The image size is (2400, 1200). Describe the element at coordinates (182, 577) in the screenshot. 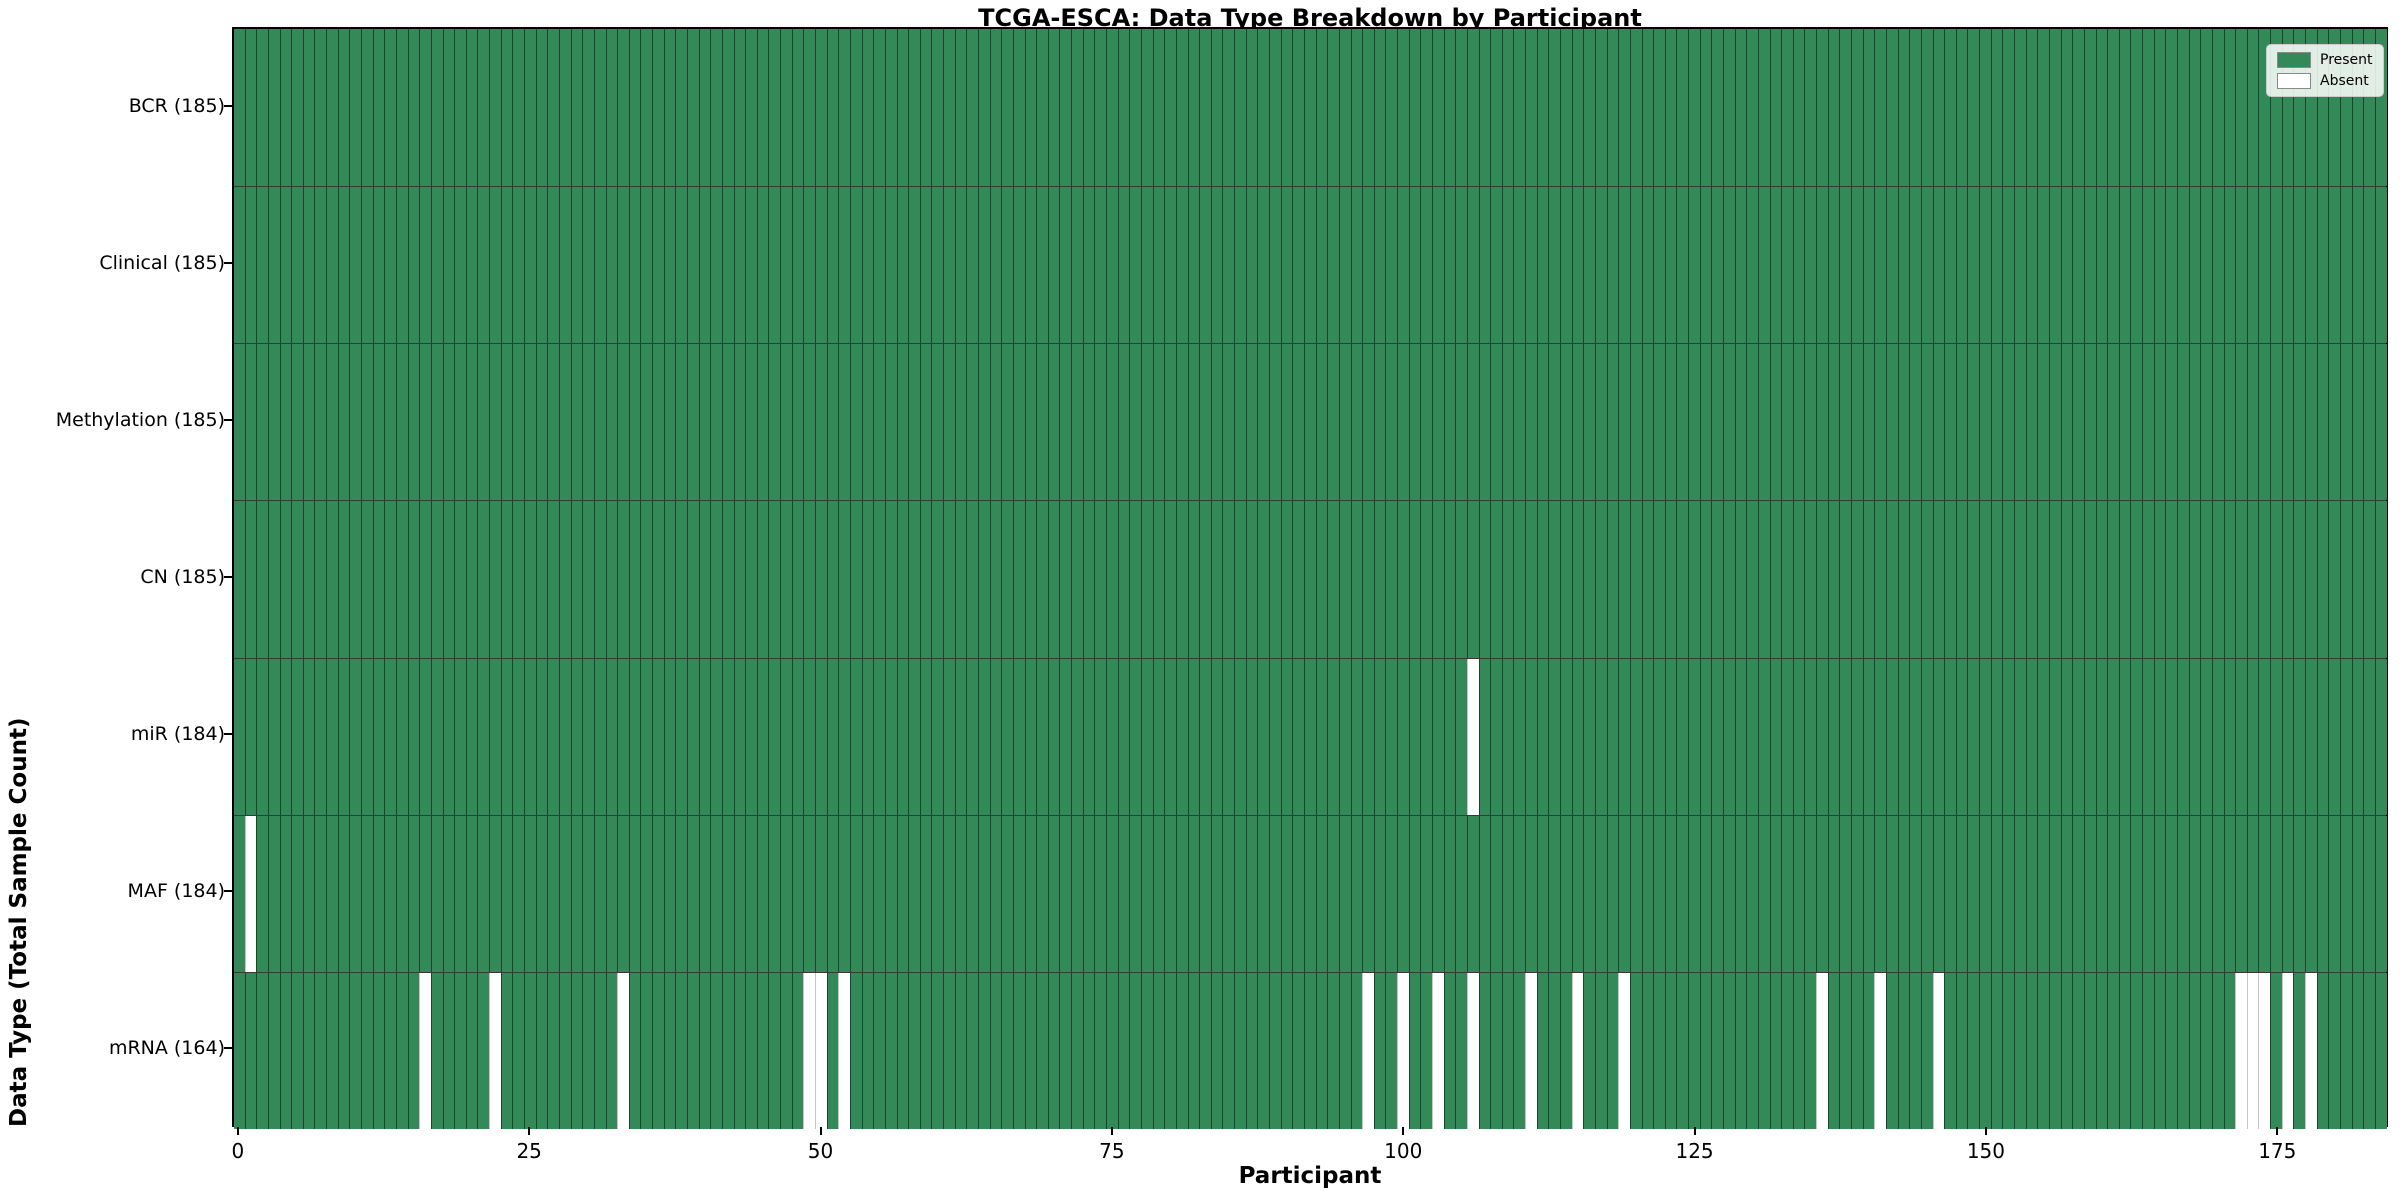

I see `y-tick-label-CN: CN (185)` at that location.